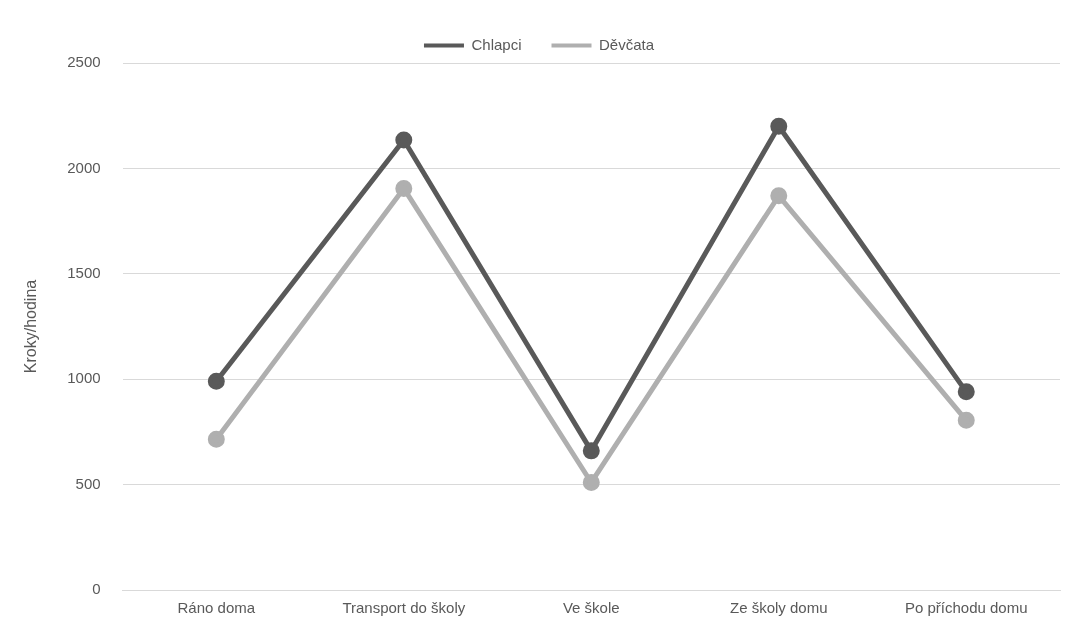 Image resolution: width=1088 pixels, height=640 pixels. What do you see at coordinates (779, 608) in the screenshot?
I see `x-tick-label: Ze školy domu` at bounding box center [779, 608].